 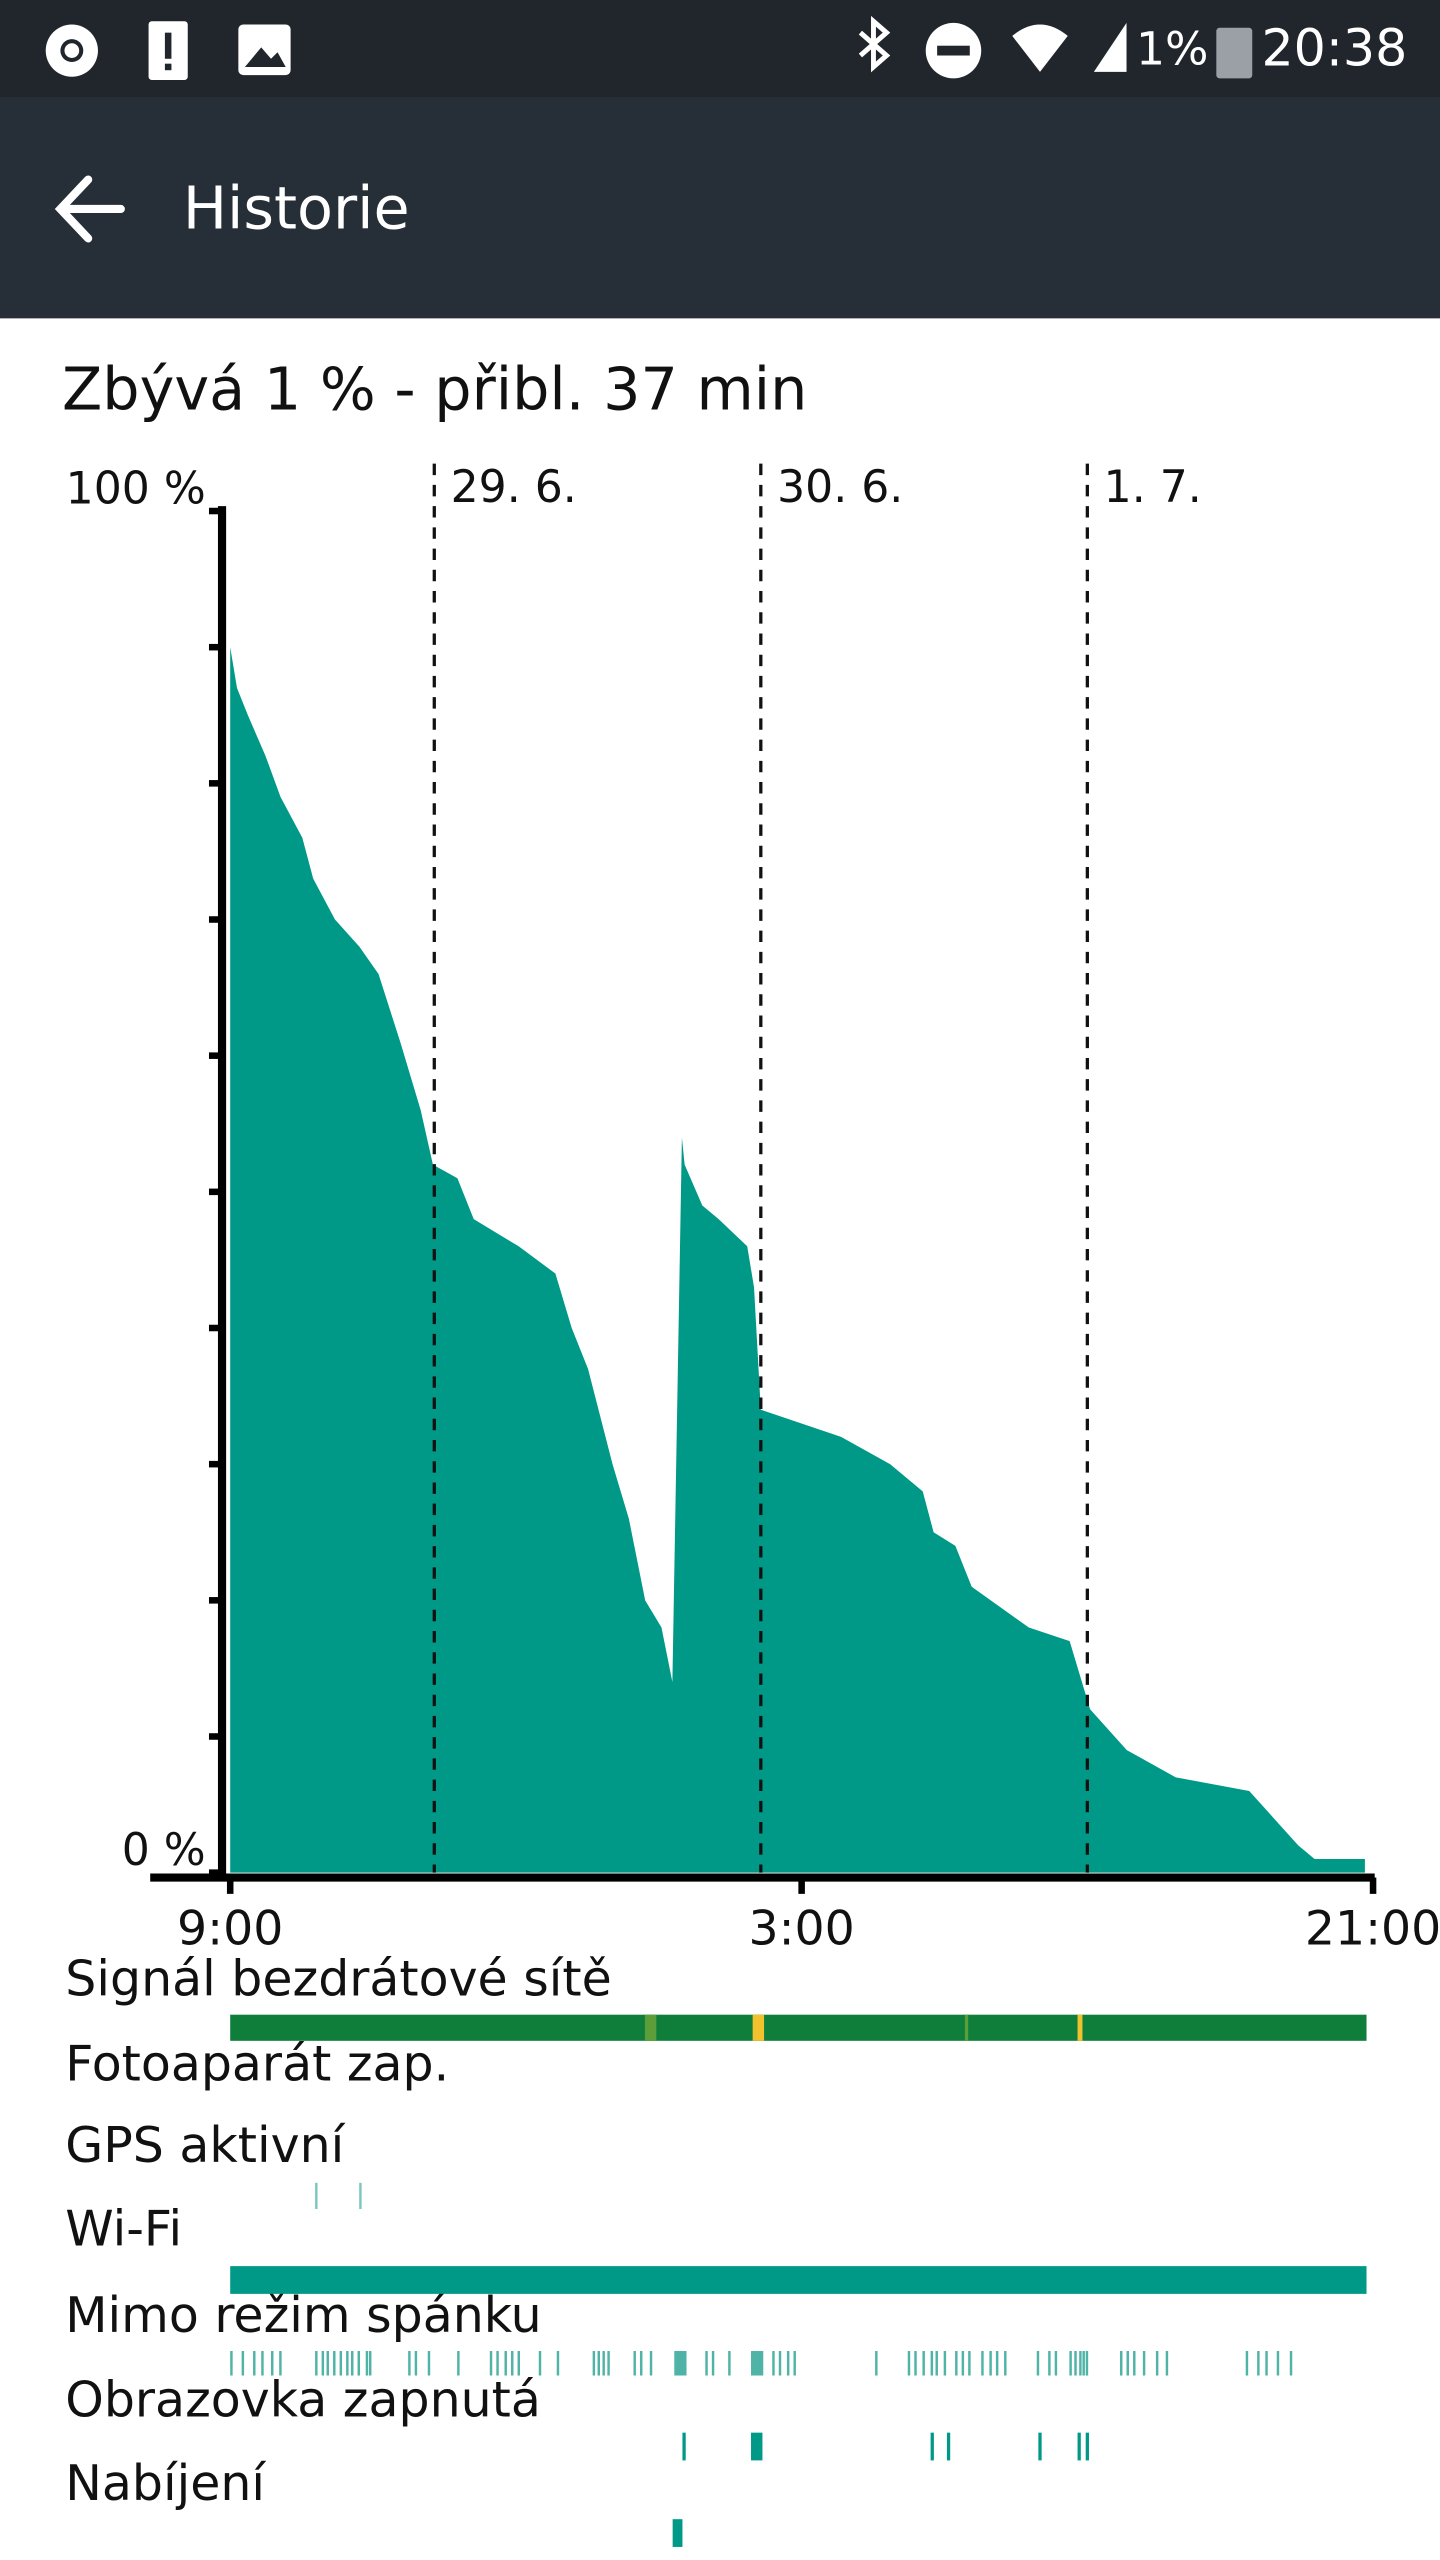 I want to click on track-label: Wi-Fi, so click(x=123, y=2228).